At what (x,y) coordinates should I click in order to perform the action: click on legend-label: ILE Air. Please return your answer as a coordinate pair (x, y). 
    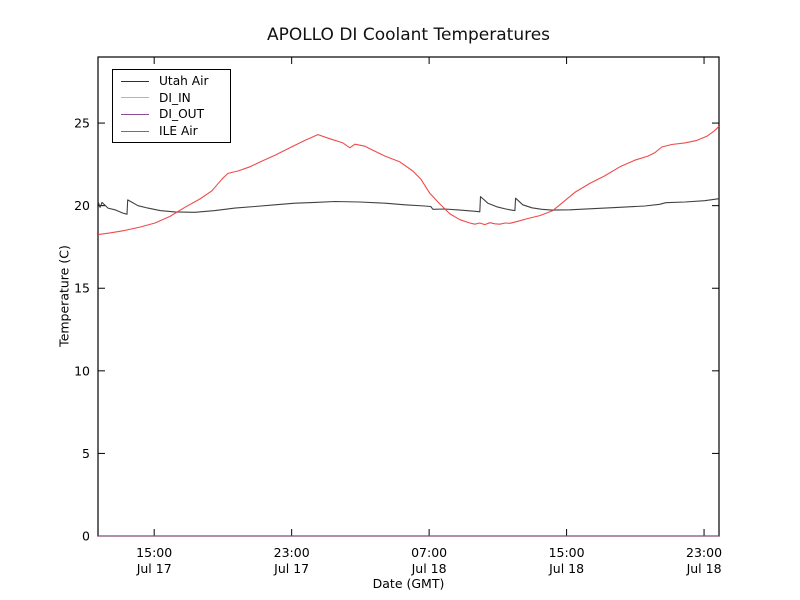
    Looking at the image, I should click on (178, 130).